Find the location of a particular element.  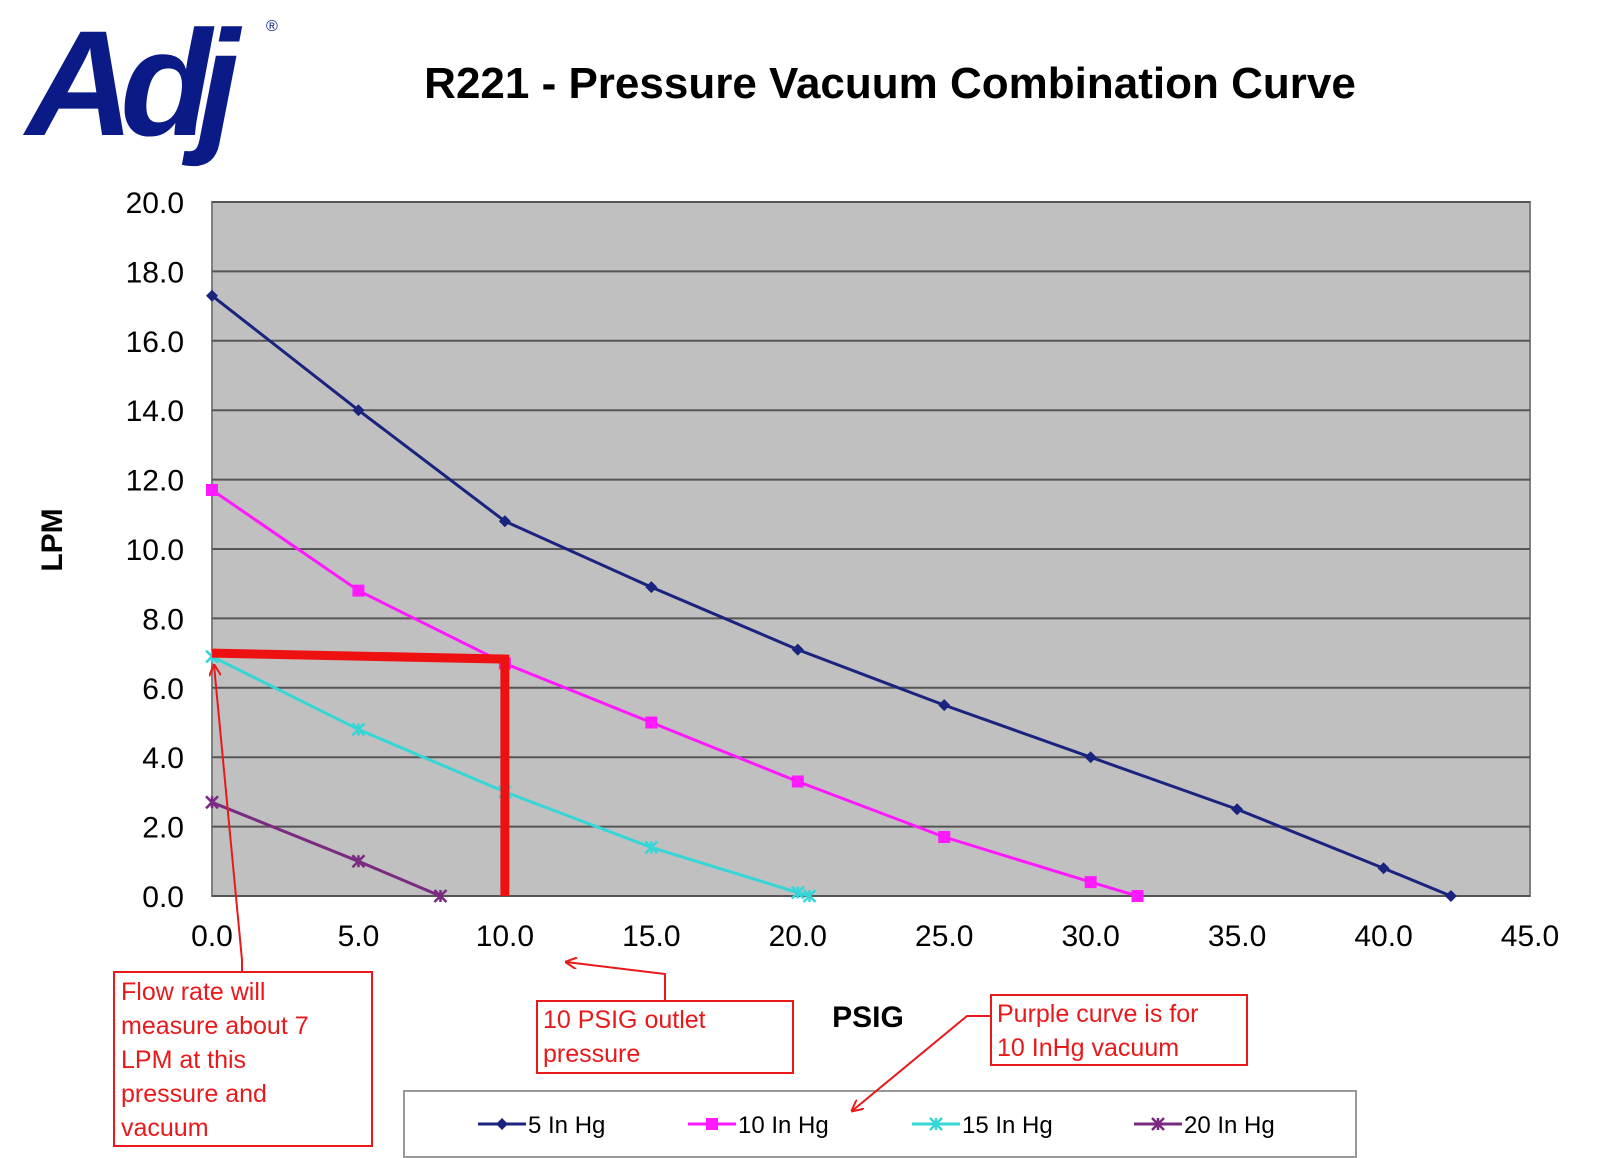

legend-box is located at coordinates (880, 1124).